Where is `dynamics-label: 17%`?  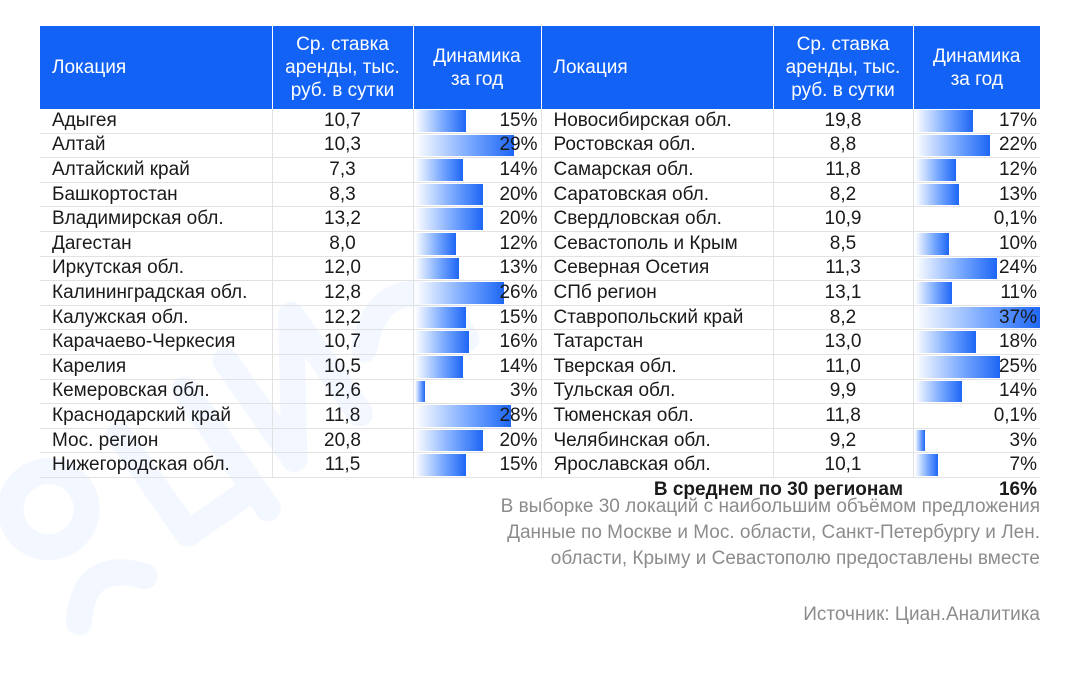
dynamics-label: 17% is located at coordinates (1018, 120).